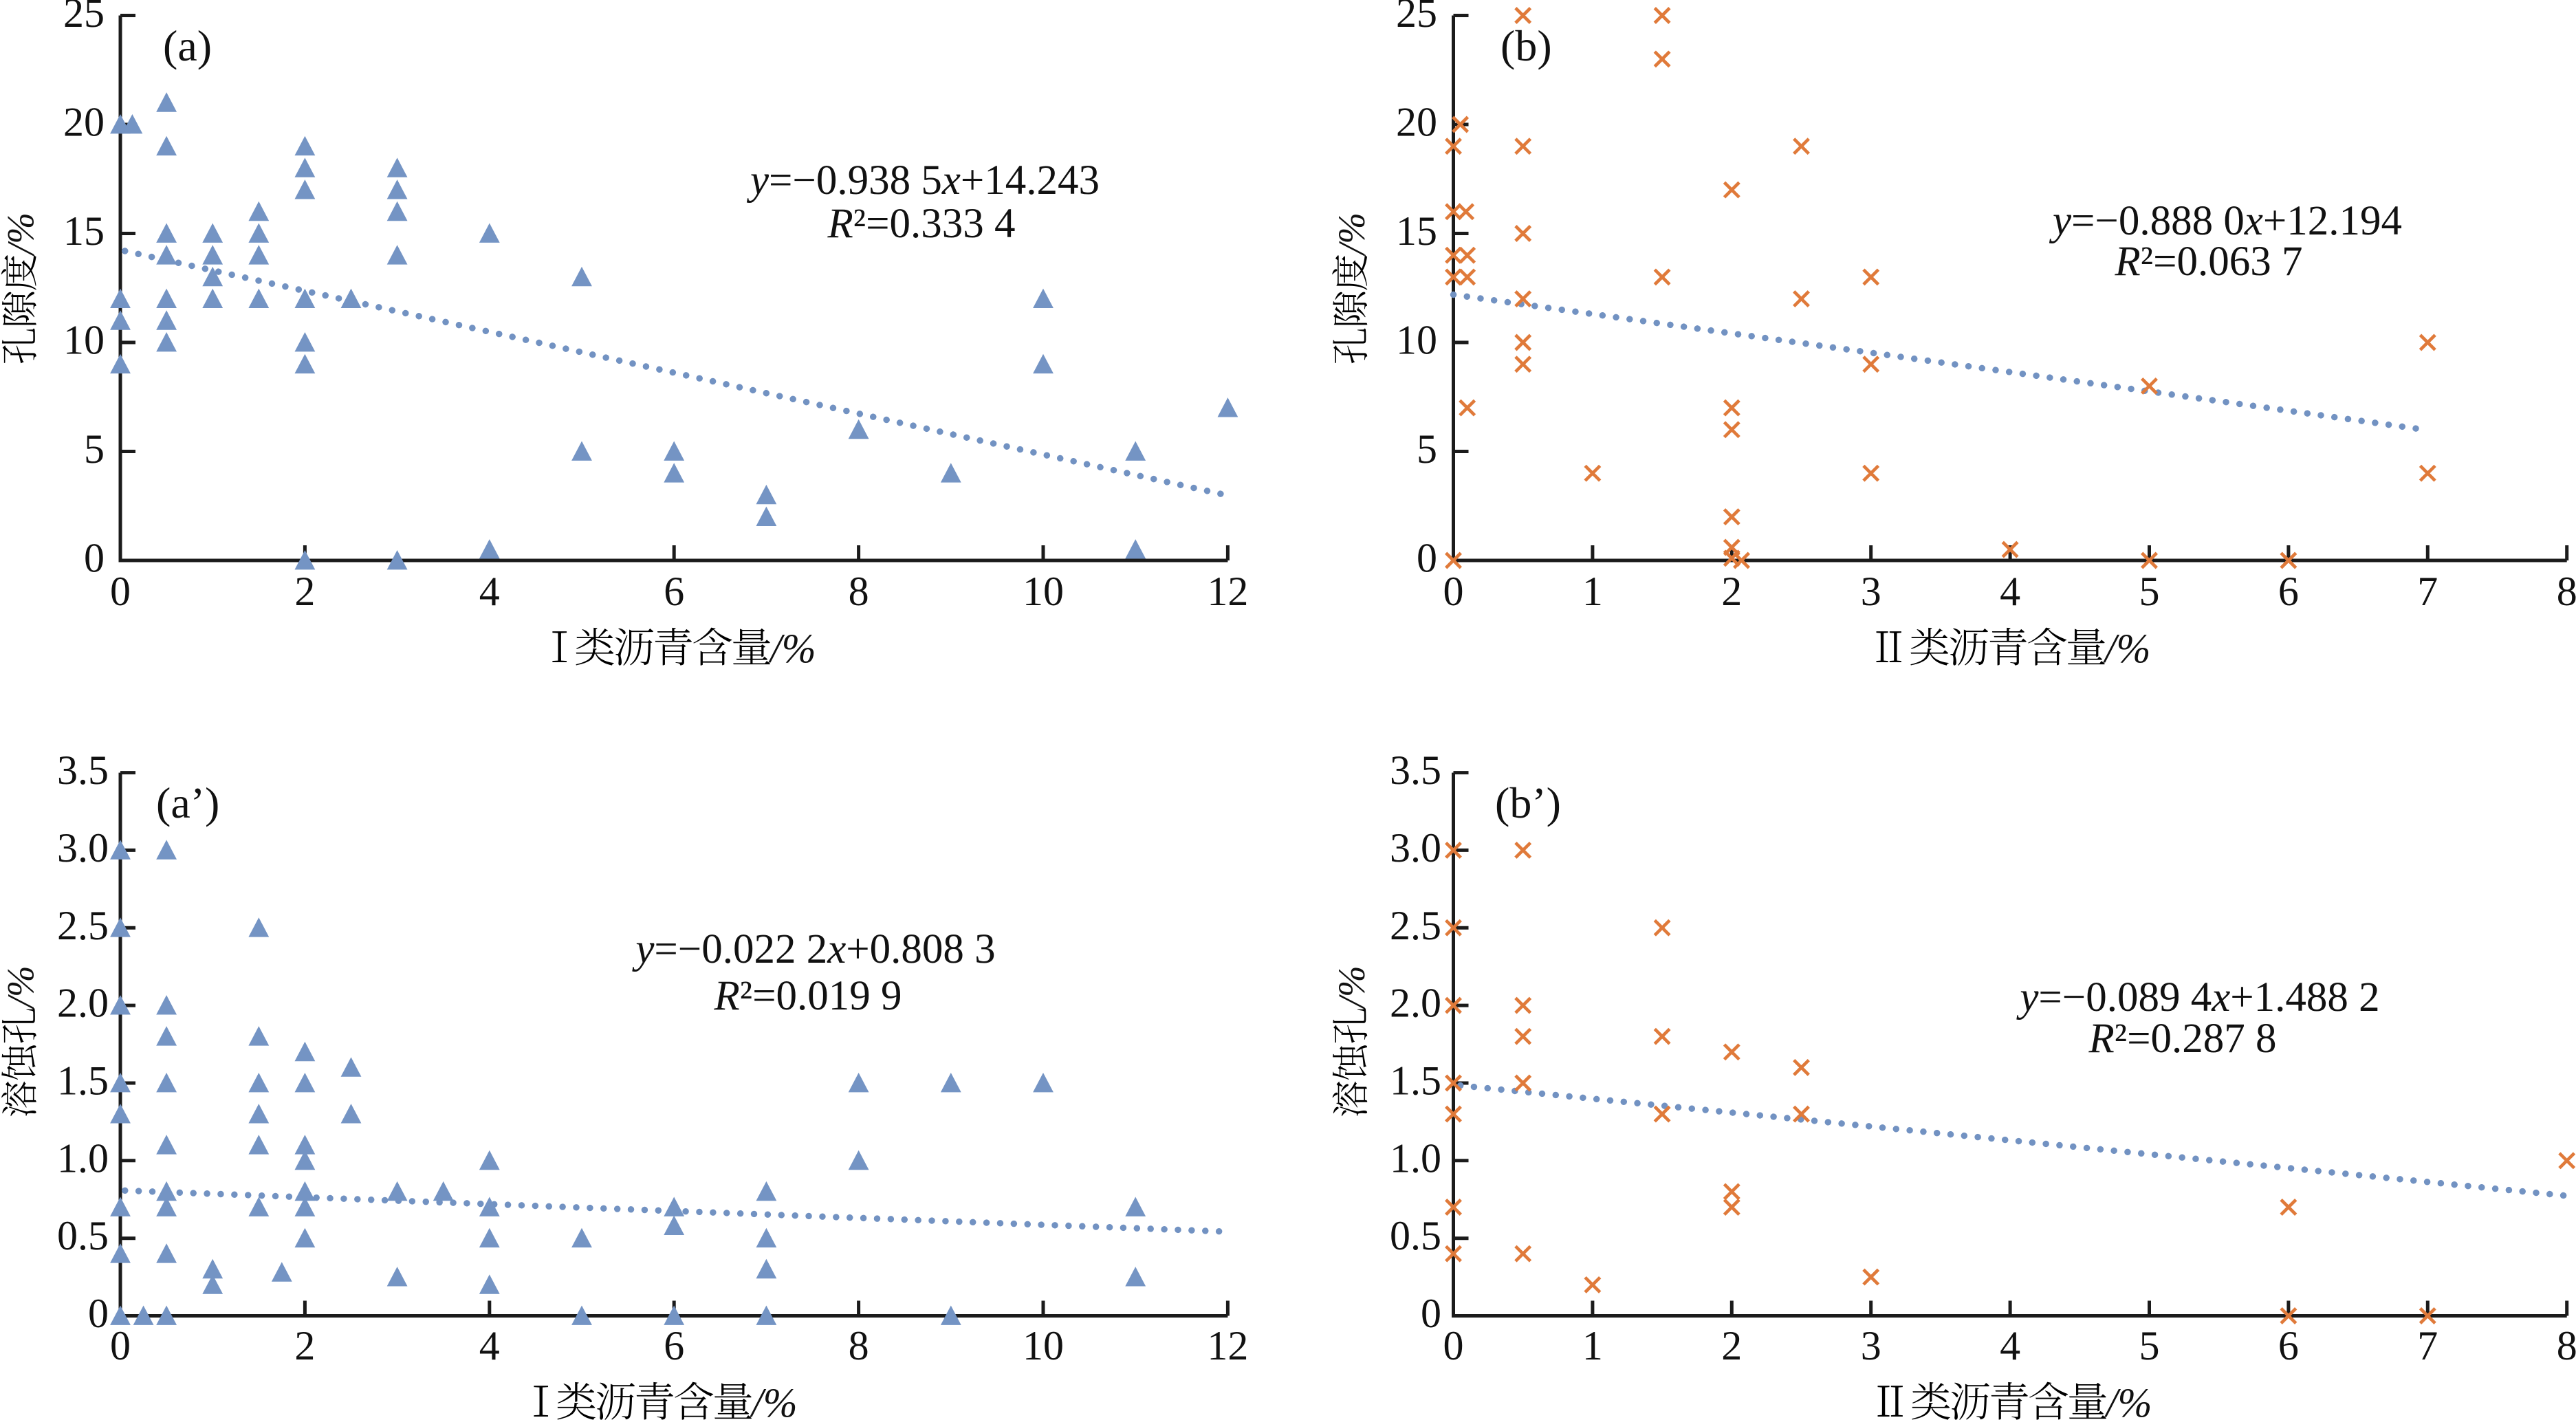 This screenshot has height=1420, width=2576. I want to click on svg-text: (b), so click(1526, 45).